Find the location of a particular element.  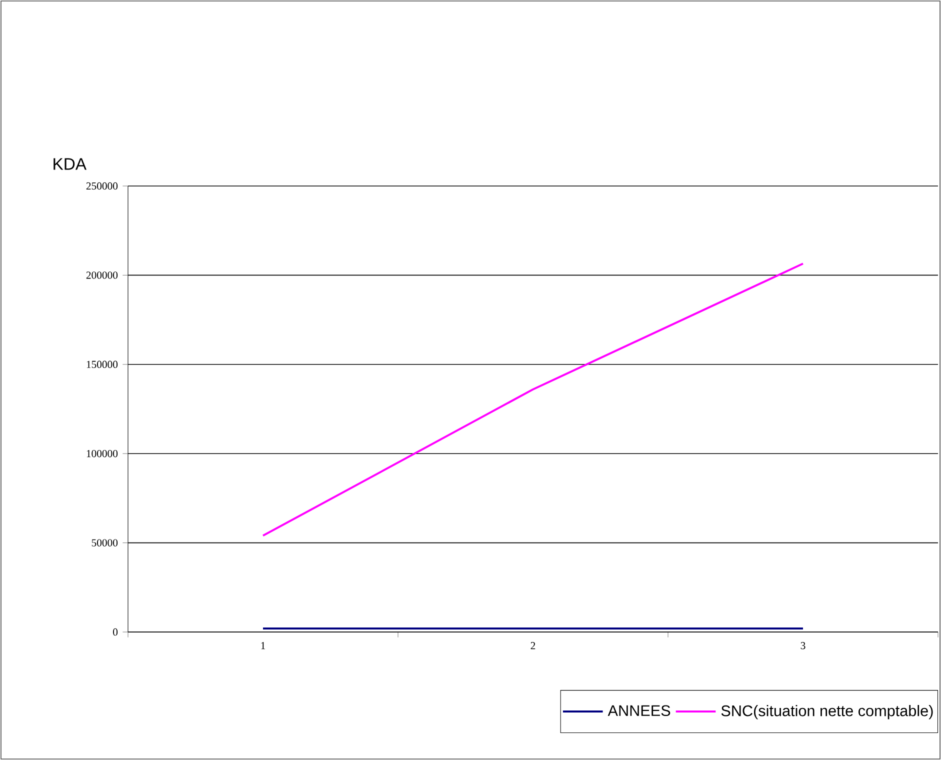

y-axis-title: KDA is located at coordinates (70, 164).